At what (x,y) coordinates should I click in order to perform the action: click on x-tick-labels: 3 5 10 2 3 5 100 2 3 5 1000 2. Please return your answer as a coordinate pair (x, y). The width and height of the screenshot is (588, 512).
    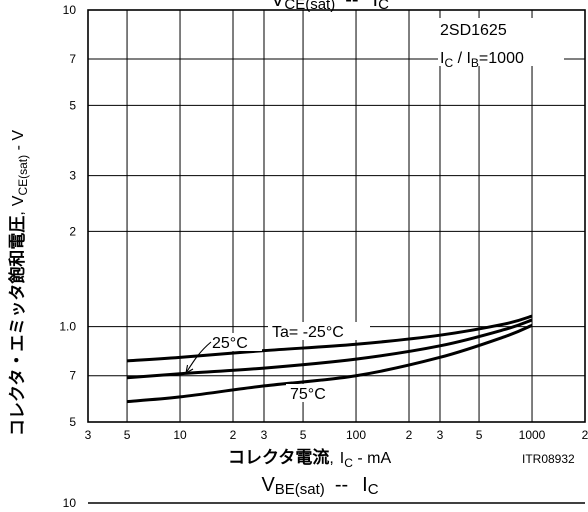
    Looking at the image, I should click on (336, 435).